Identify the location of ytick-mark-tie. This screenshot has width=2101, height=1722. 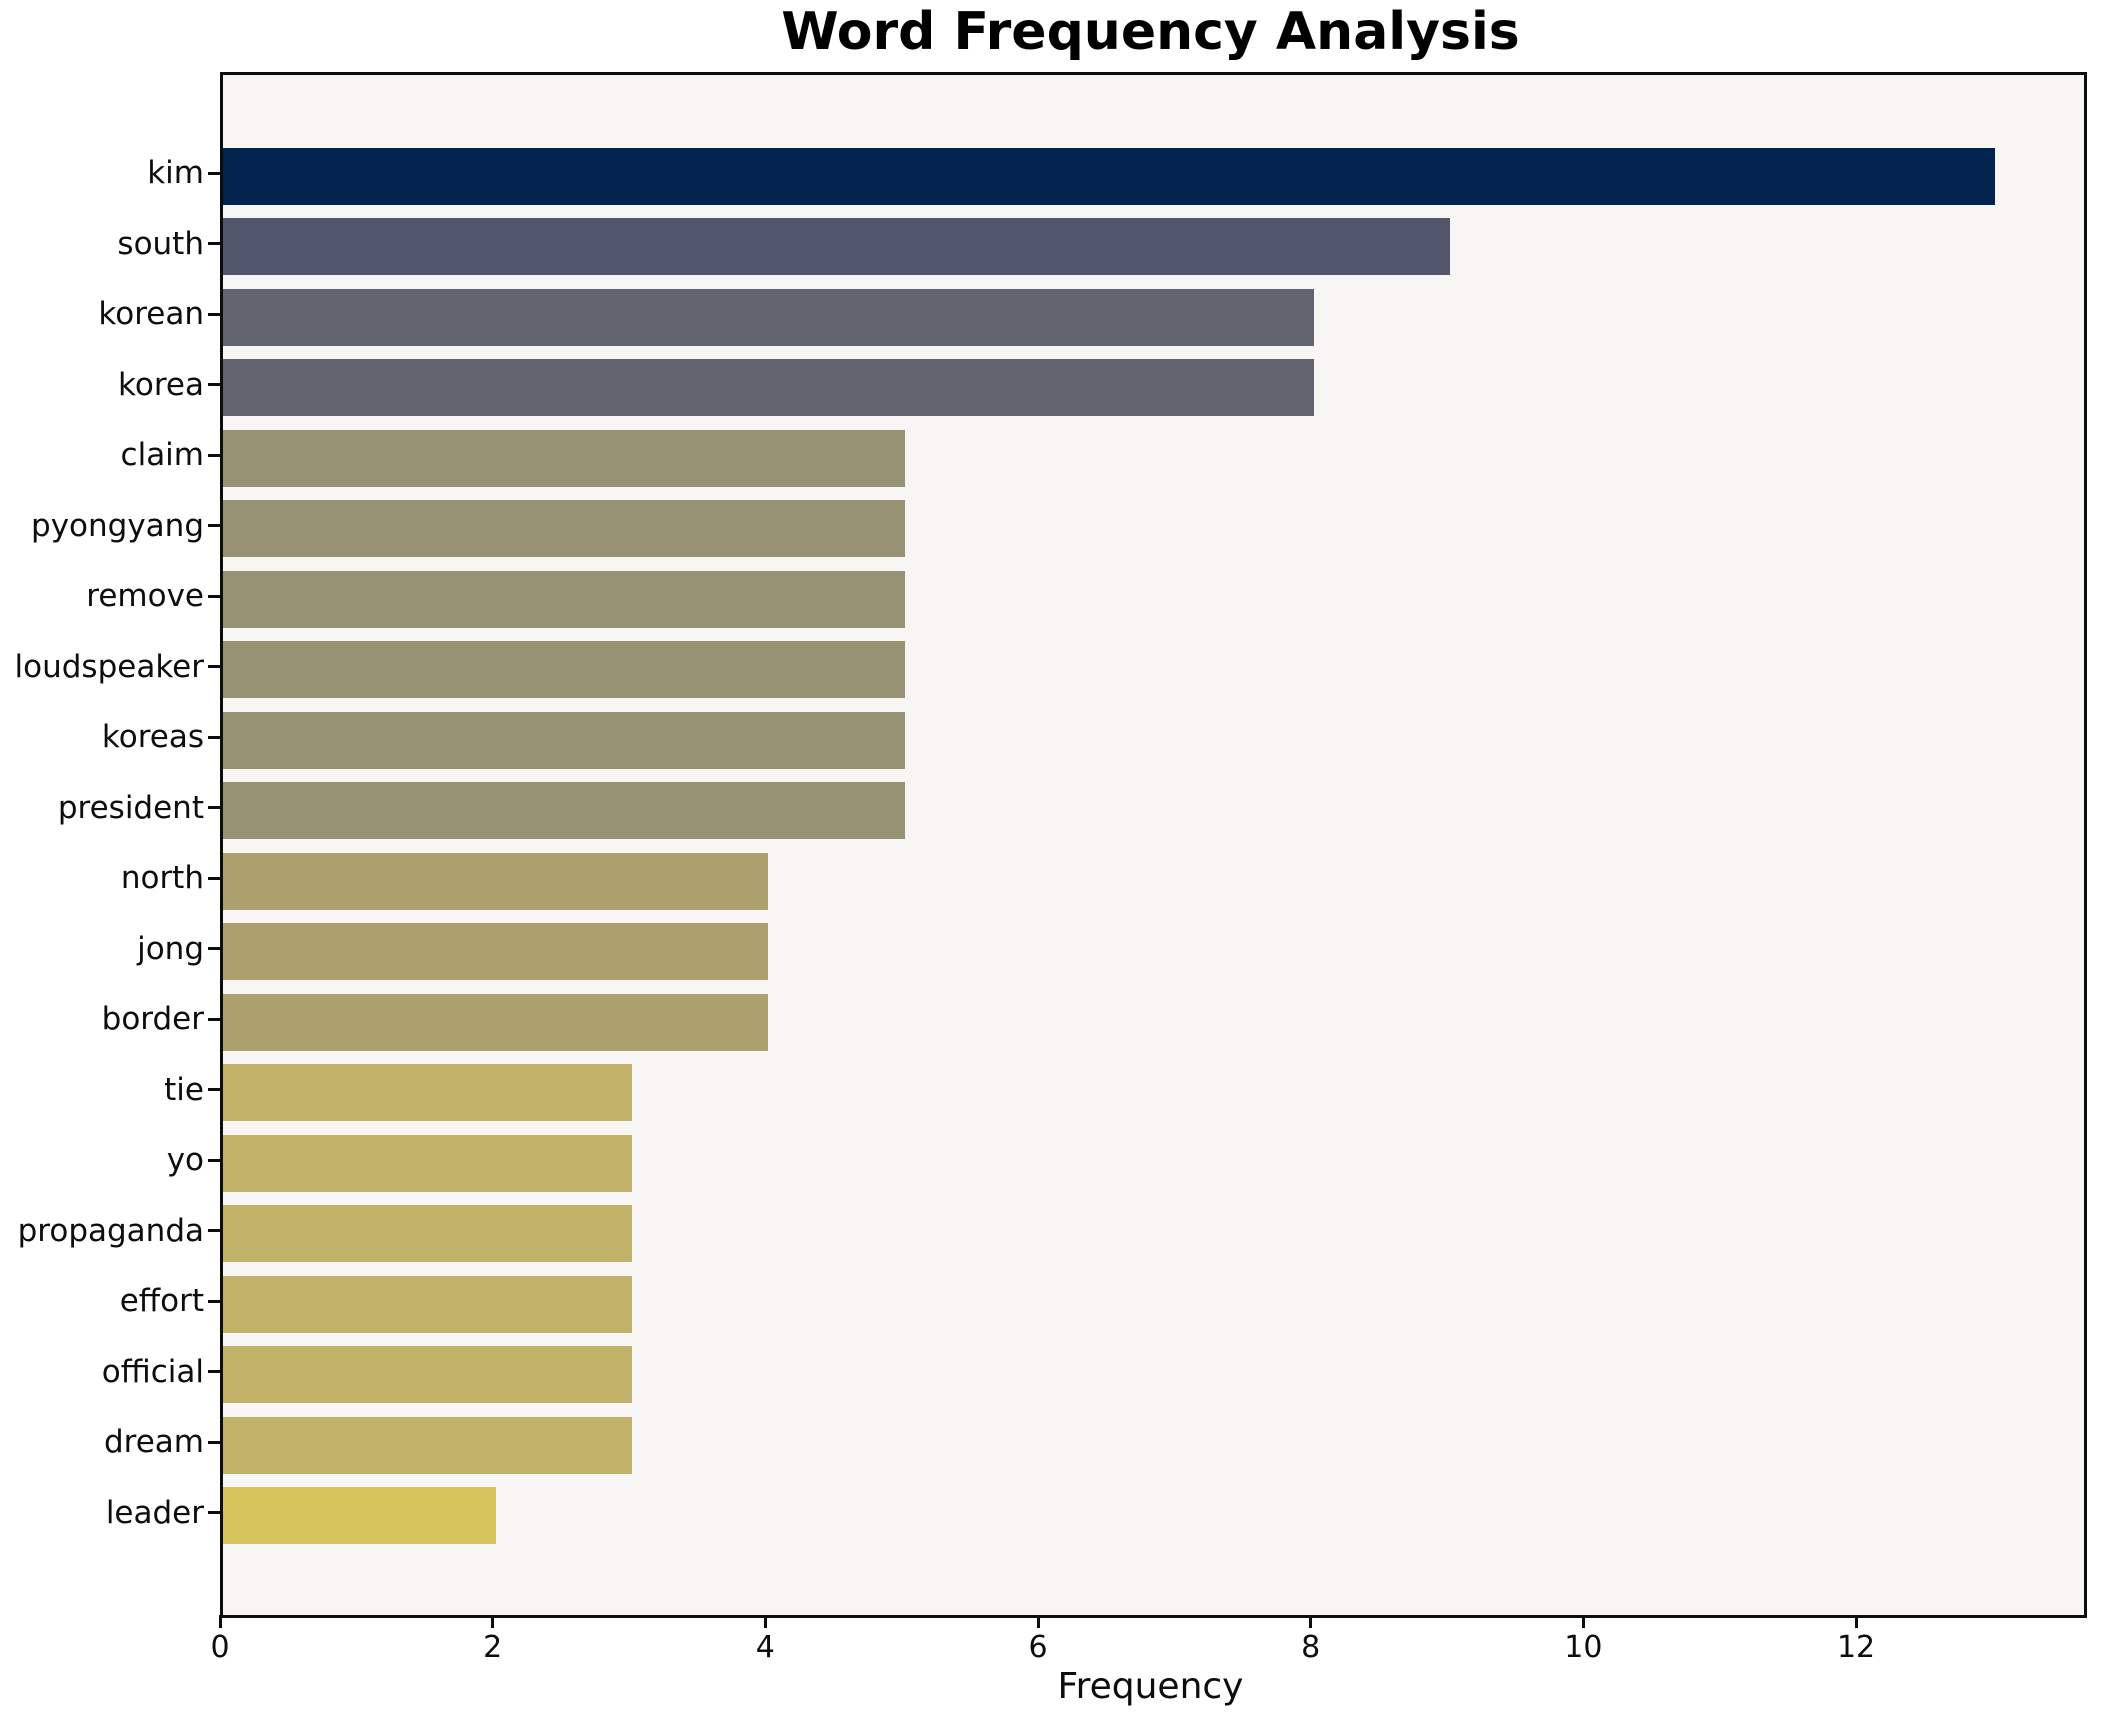
(214, 1089).